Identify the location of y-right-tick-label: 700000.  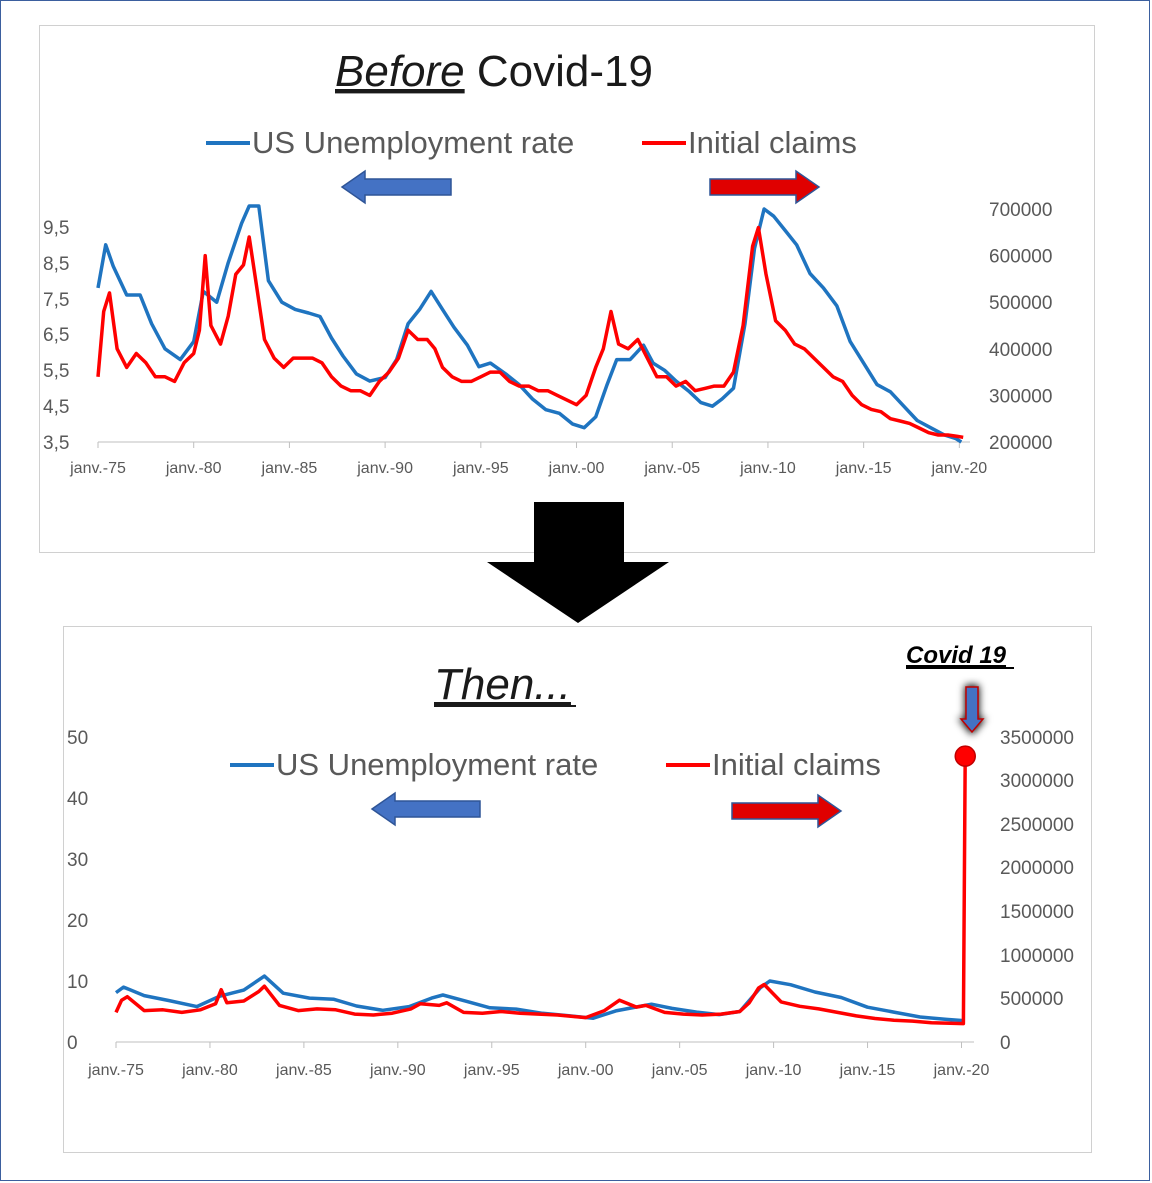
(1020, 210).